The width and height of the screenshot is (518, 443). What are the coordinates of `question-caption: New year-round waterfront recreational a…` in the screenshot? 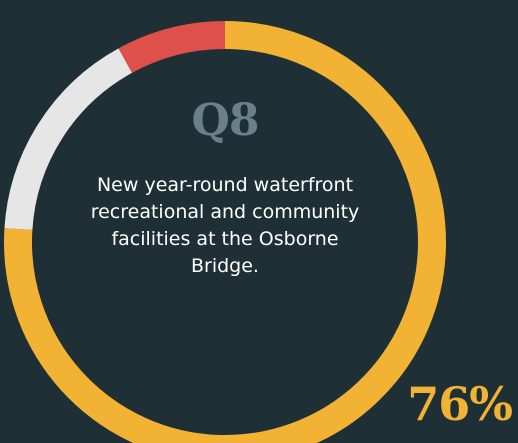 It's located at (225, 225).